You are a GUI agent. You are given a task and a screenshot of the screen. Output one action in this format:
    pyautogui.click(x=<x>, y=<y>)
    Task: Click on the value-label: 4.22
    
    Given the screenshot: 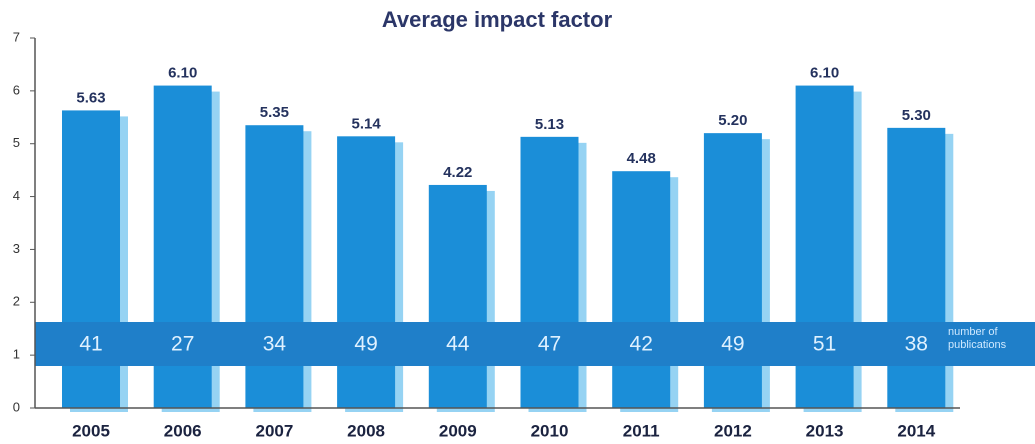 What is the action you would take?
    pyautogui.click(x=457, y=172)
    